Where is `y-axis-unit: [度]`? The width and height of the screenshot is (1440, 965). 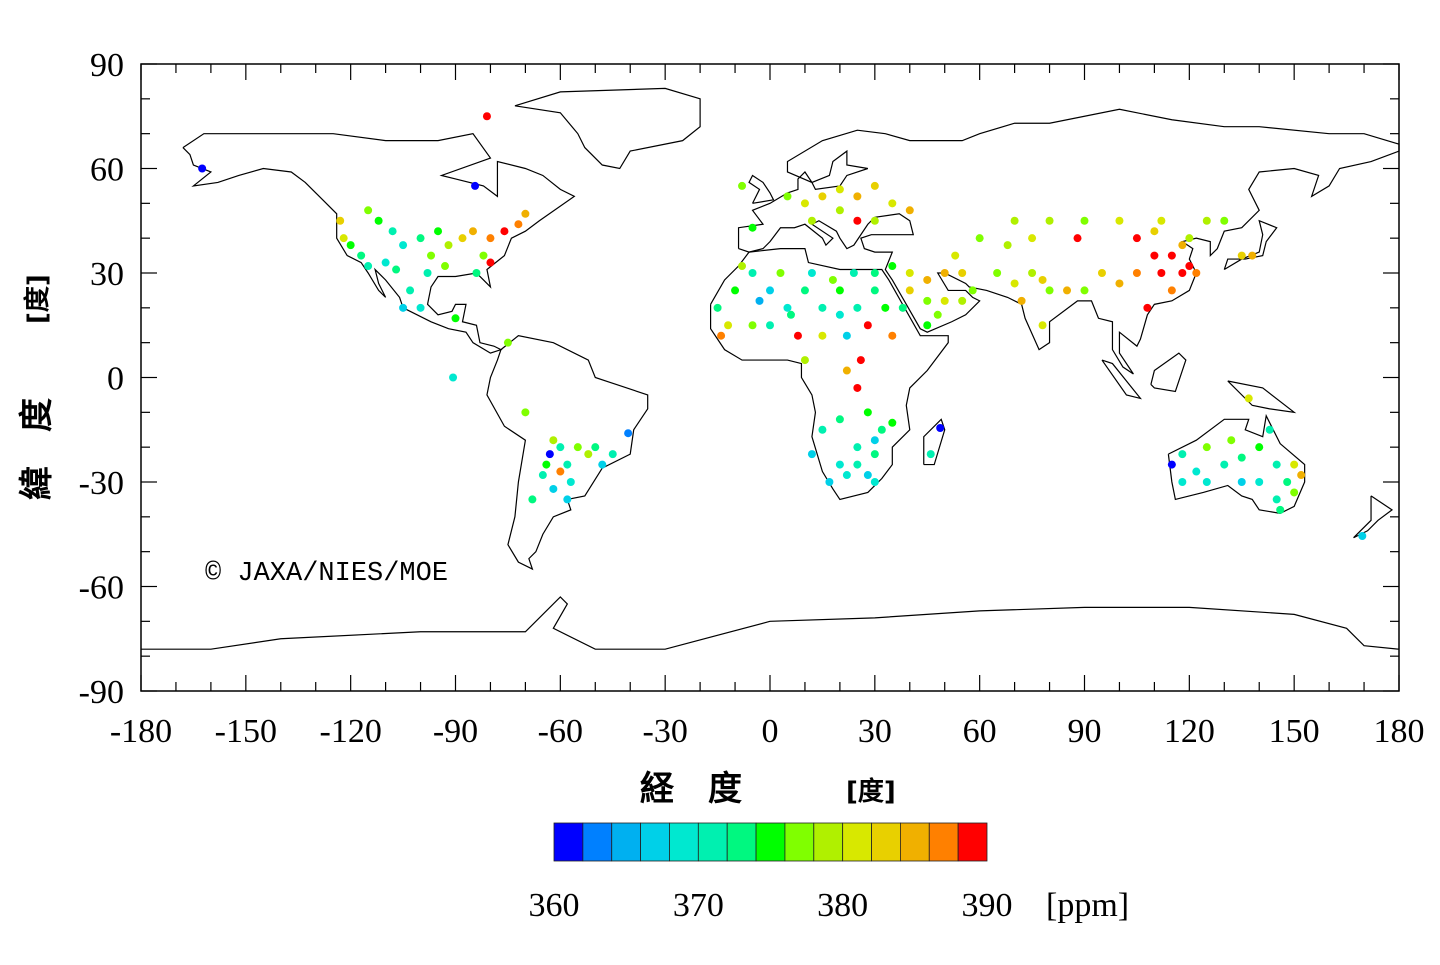
y-axis-unit: [度] is located at coordinates (37, 299).